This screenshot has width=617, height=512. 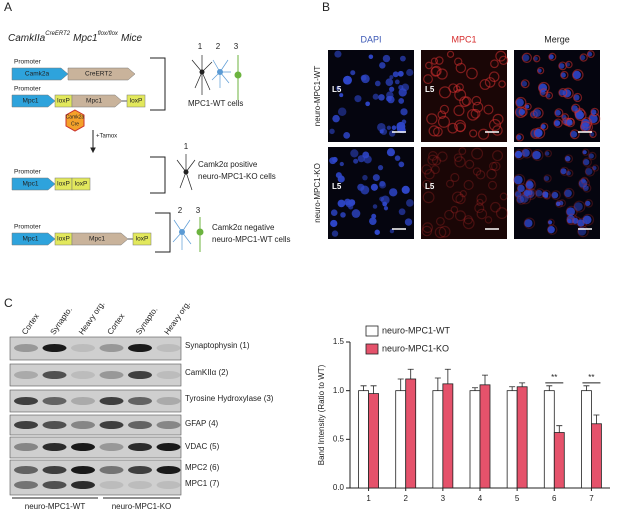 I want to click on group-label: neuro-MPC1-WT, so click(x=55, y=506).